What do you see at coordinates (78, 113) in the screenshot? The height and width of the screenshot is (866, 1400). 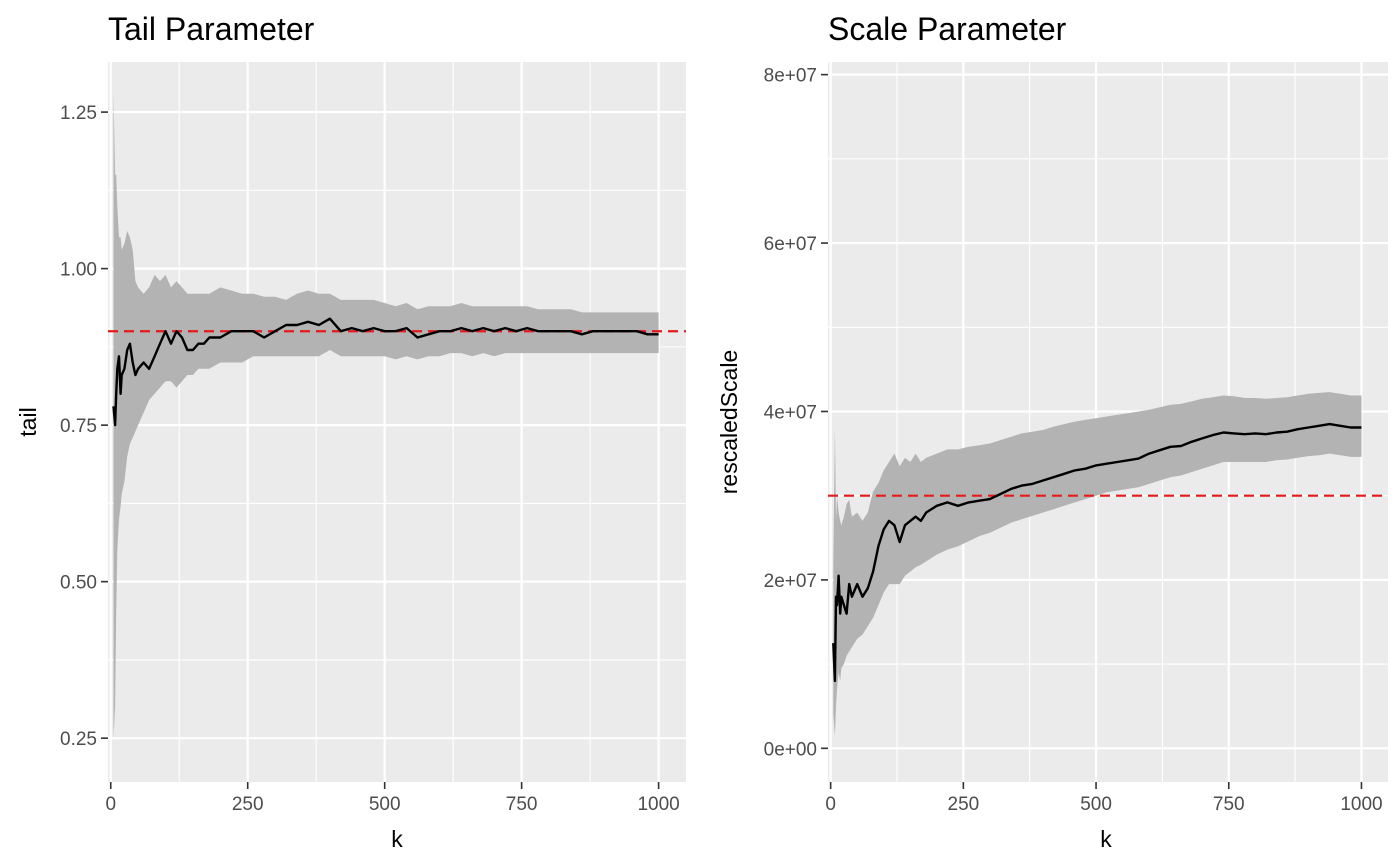 I see `y-tick-label: 1.25` at bounding box center [78, 113].